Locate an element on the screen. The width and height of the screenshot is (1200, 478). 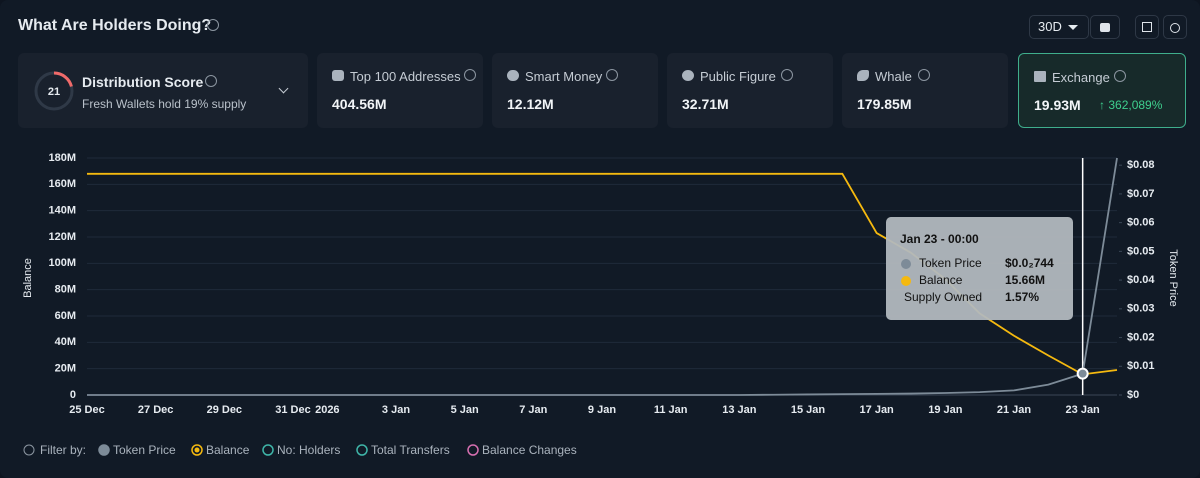
y-tick-label: 100M is located at coordinates (62, 263).